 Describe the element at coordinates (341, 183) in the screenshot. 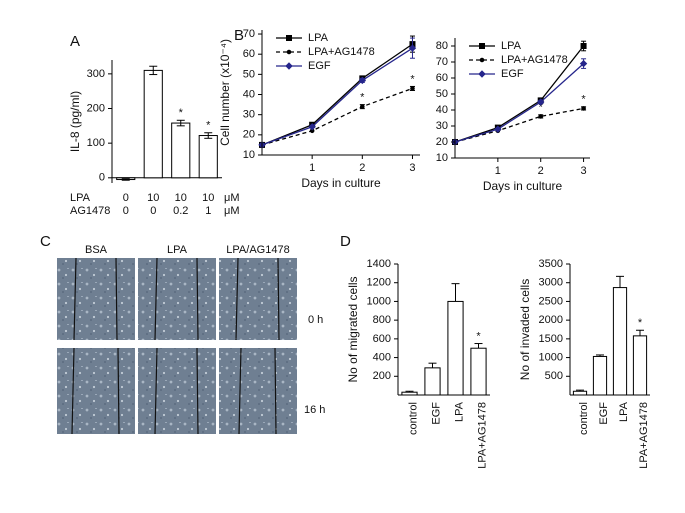

I see `x-axis-label: Days in culture` at that location.